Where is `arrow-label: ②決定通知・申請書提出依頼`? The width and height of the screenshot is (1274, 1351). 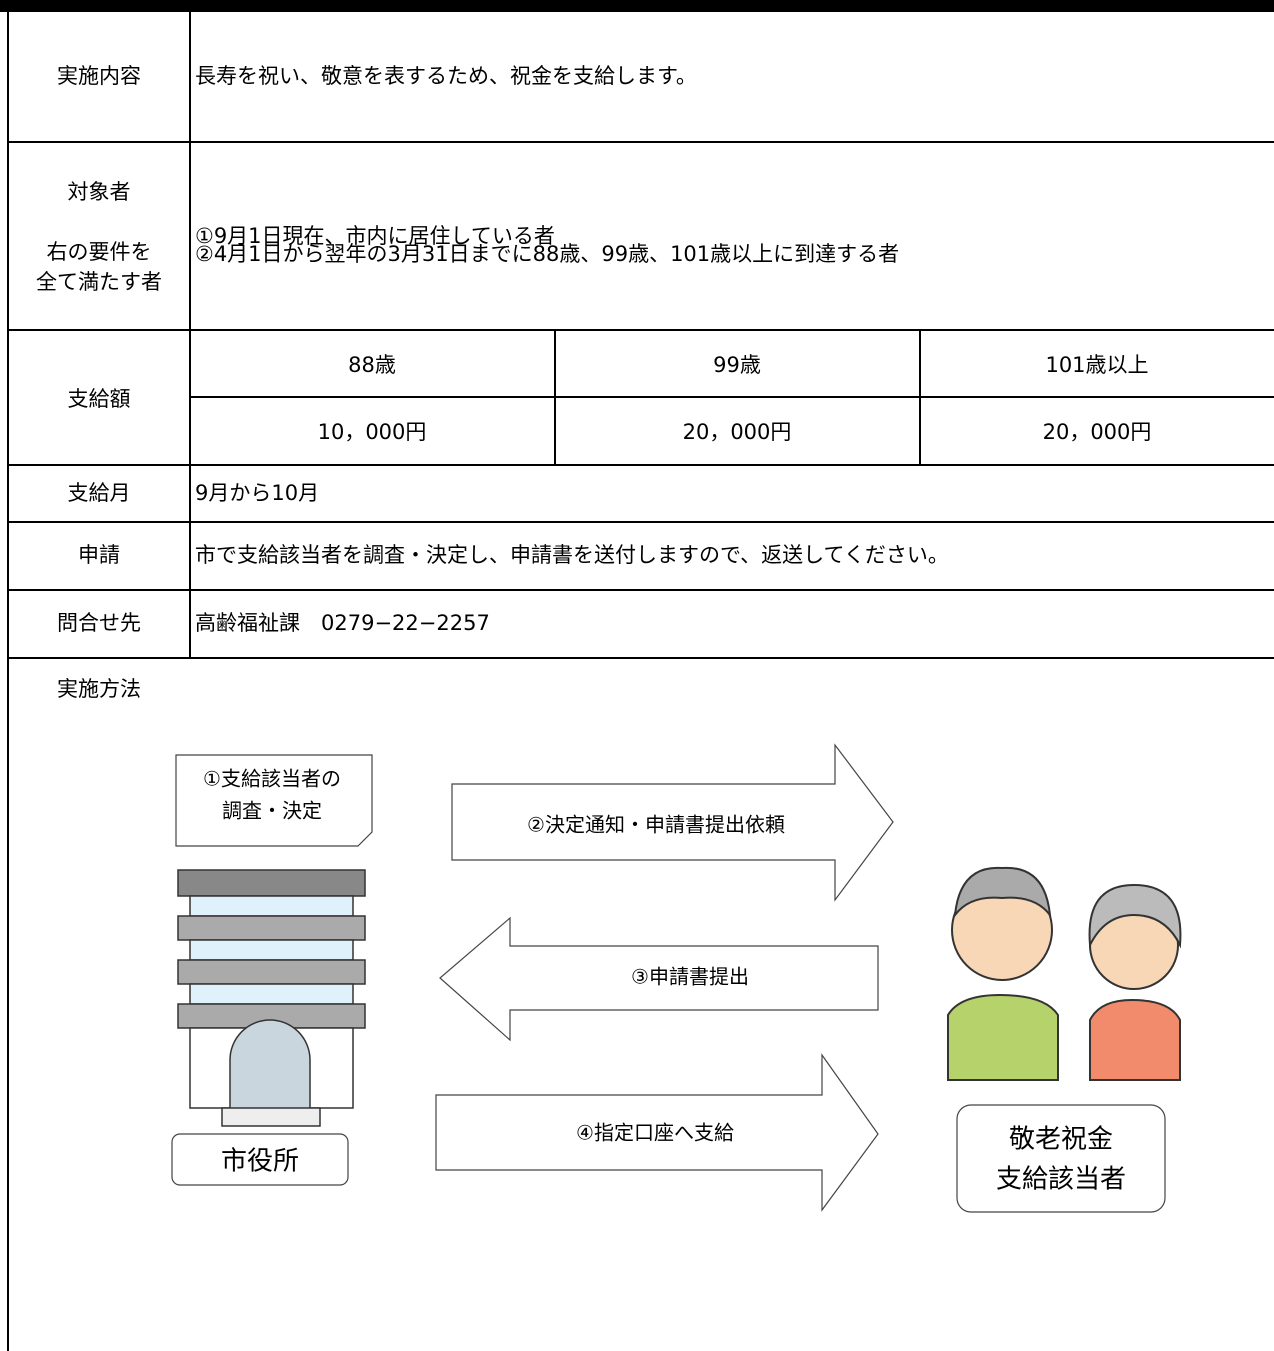 arrow-label: ②決定通知・申請書提出依頼 is located at coordinates (656, 825).